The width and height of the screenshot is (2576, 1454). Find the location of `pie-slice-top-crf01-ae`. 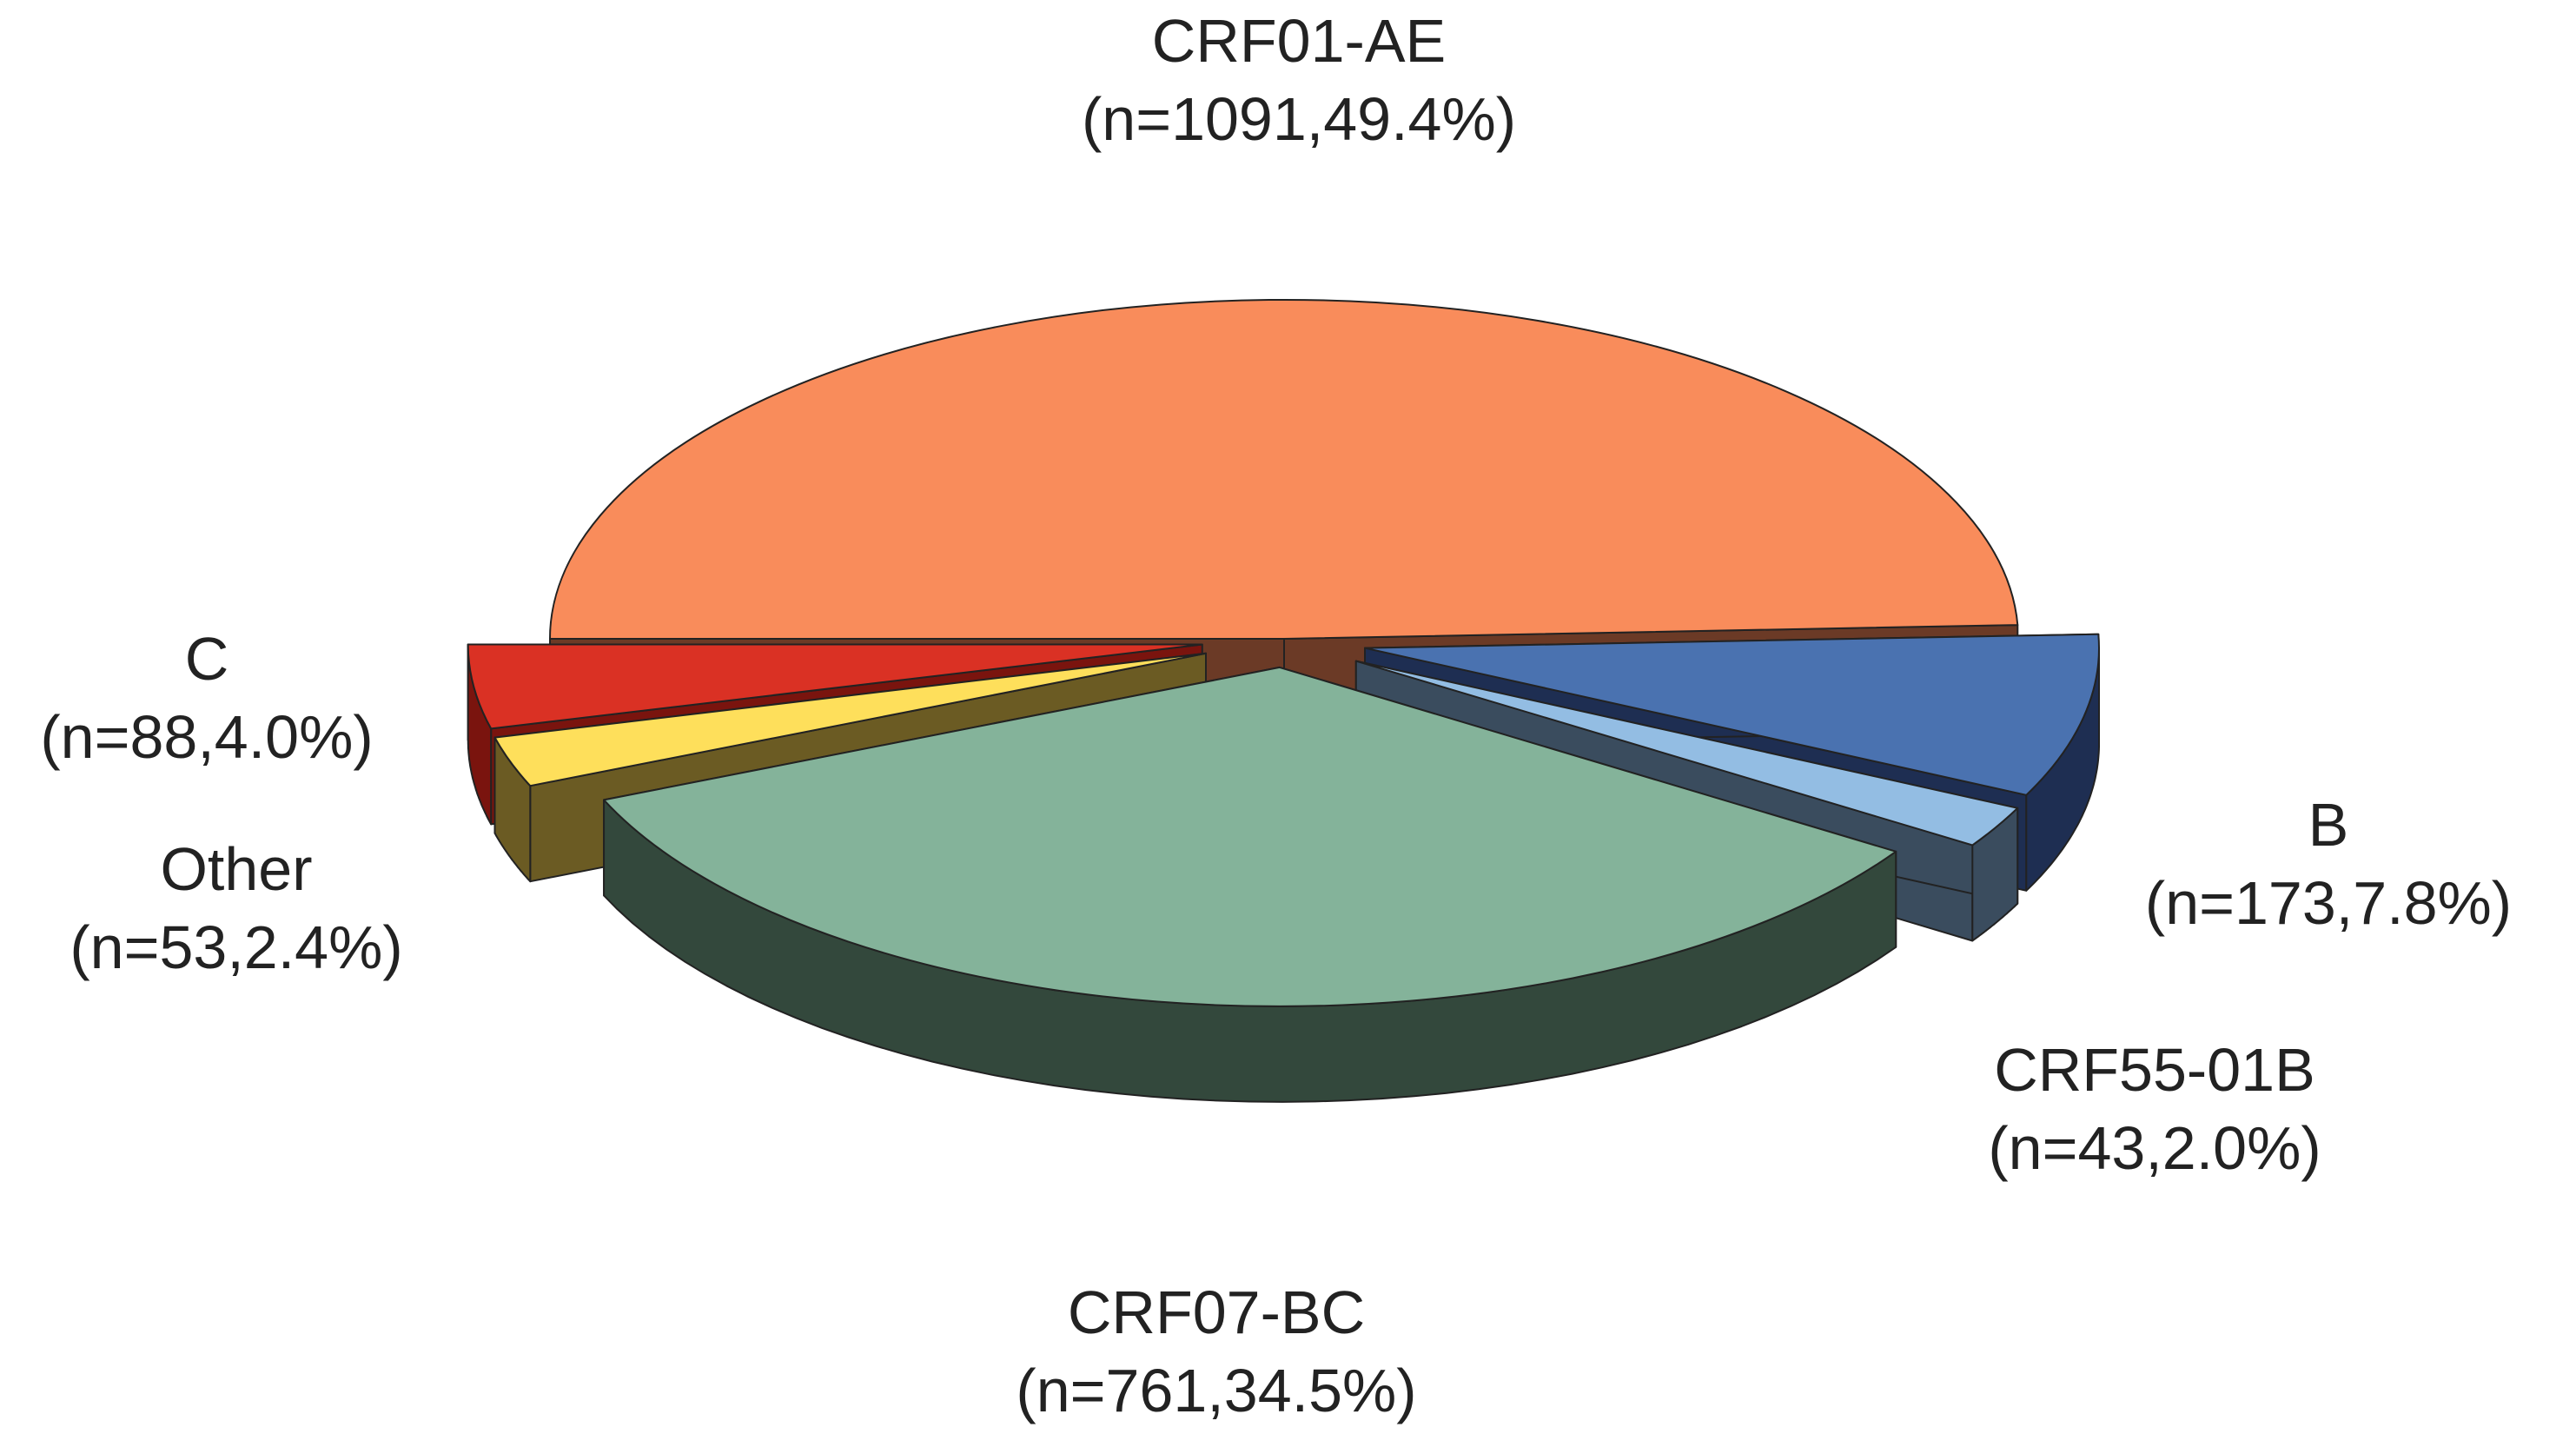

pie-slice-top-crf01-ae is located at coordinates (1284, 469).